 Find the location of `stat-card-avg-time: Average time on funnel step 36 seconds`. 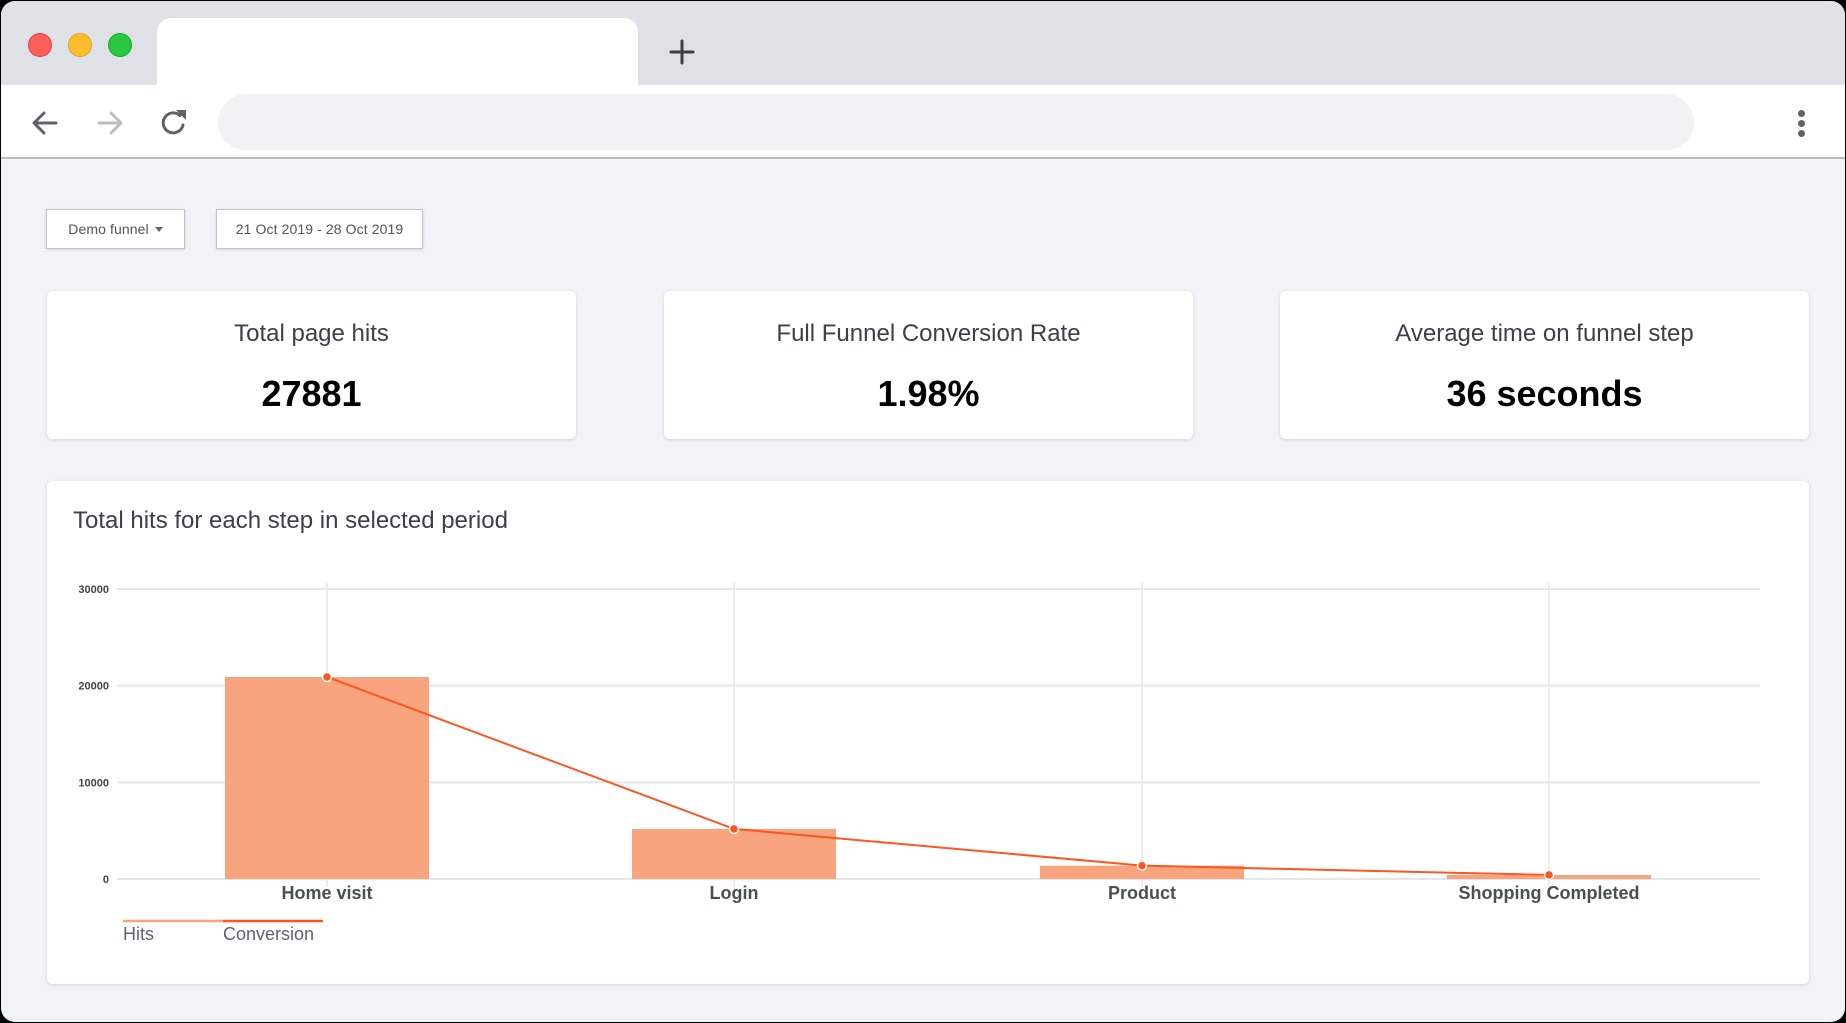

stat-card-avg-time: Average time on funnel step 36 seconds is located at coordinates (1544, 365).